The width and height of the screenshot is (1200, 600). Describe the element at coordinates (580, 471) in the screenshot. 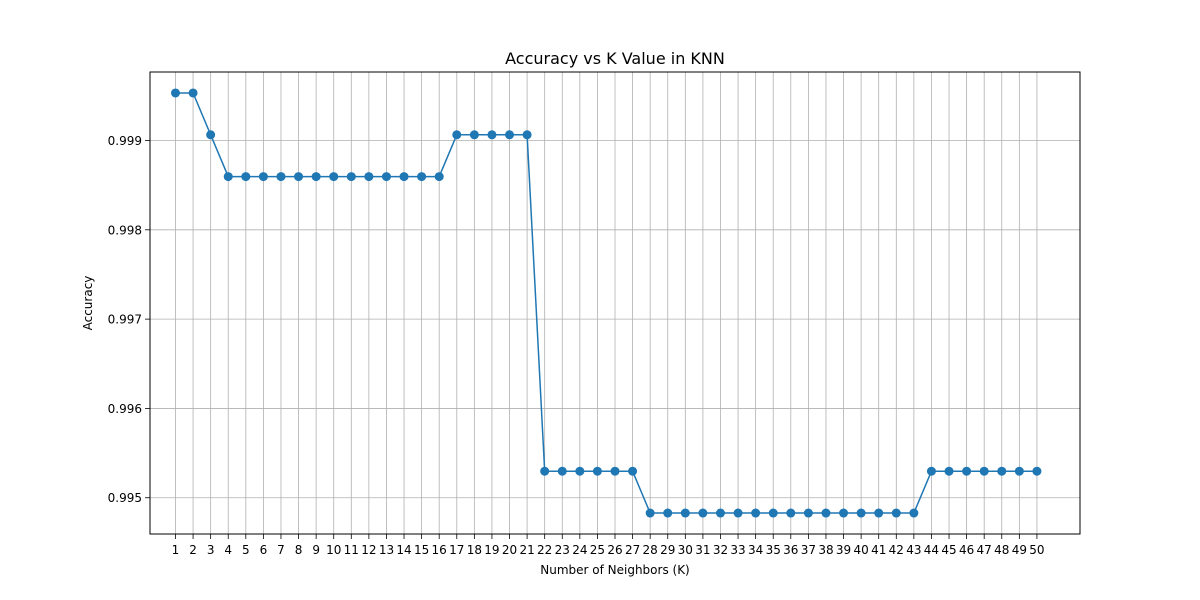

I see `data-point-k24` at that location.